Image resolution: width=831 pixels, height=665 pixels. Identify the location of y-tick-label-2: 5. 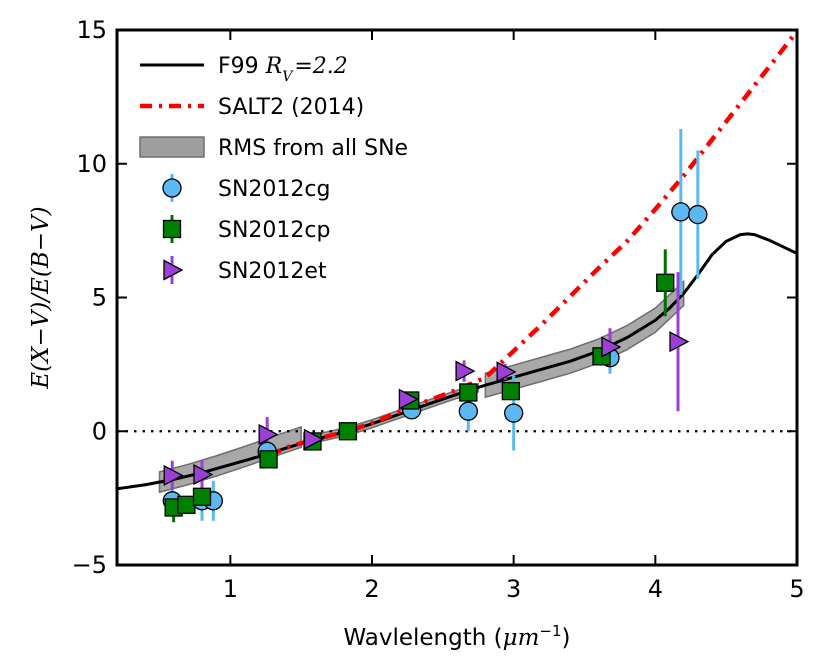
(99, 298).